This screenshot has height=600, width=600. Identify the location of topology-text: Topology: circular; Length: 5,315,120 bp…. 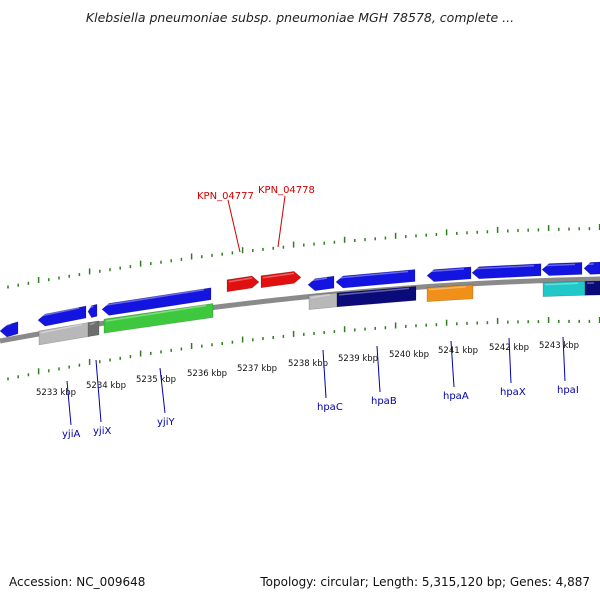
(425, 582).